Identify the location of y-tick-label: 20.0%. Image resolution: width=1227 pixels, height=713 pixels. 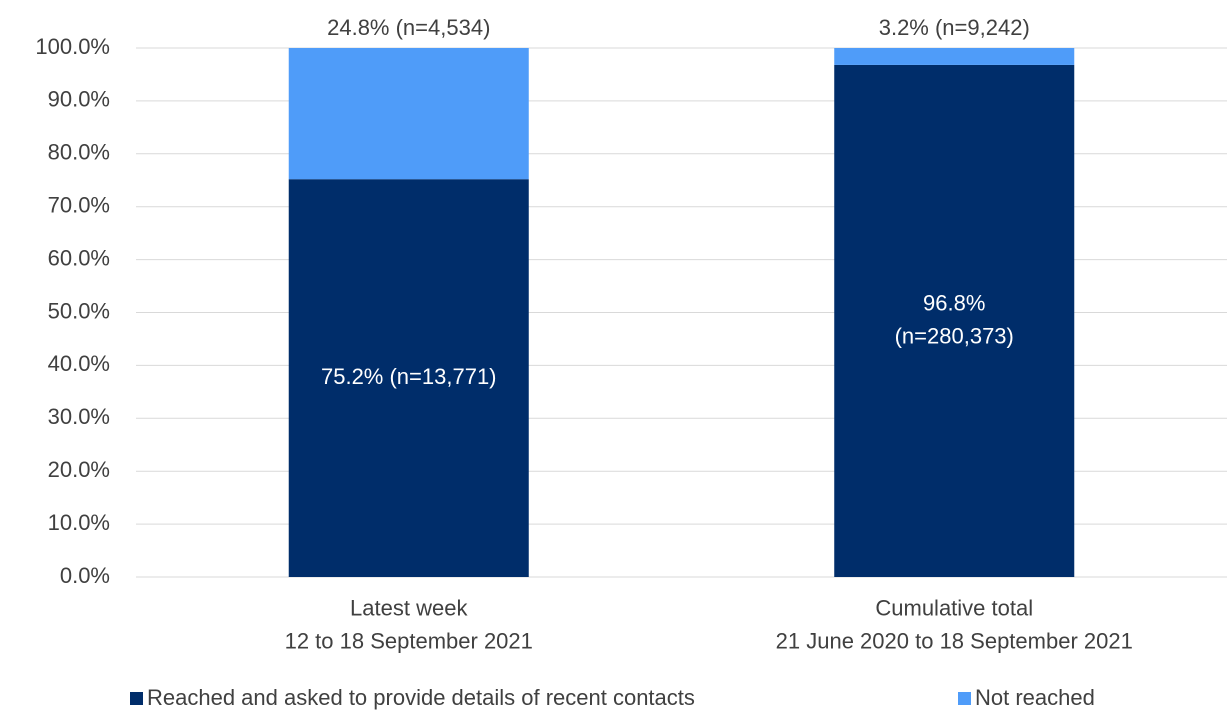
(79, 469).